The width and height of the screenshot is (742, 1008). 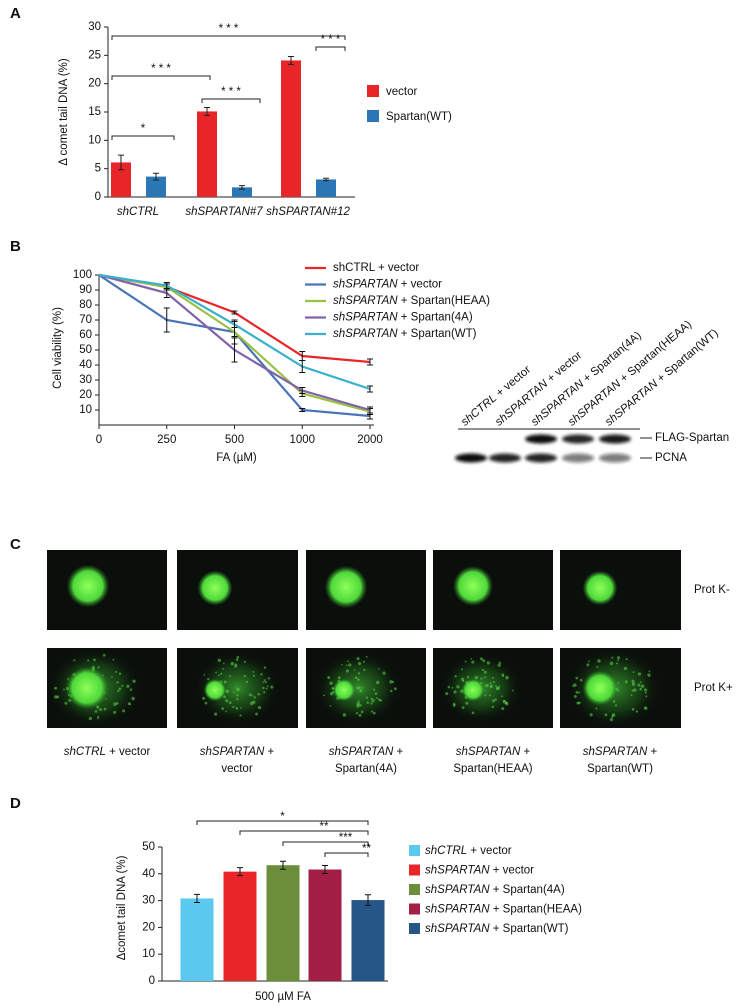 I want to click on x-tick-label: shSPARTAN#7, so click(x=224, y=212).